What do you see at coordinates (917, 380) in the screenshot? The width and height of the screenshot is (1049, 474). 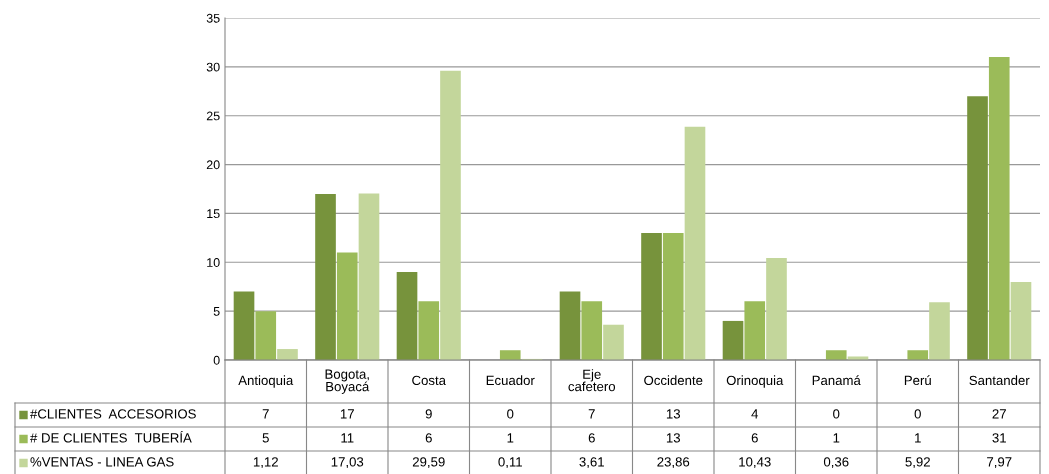 I see `x-tick-label: Perú` at bounding box center [917, 380].